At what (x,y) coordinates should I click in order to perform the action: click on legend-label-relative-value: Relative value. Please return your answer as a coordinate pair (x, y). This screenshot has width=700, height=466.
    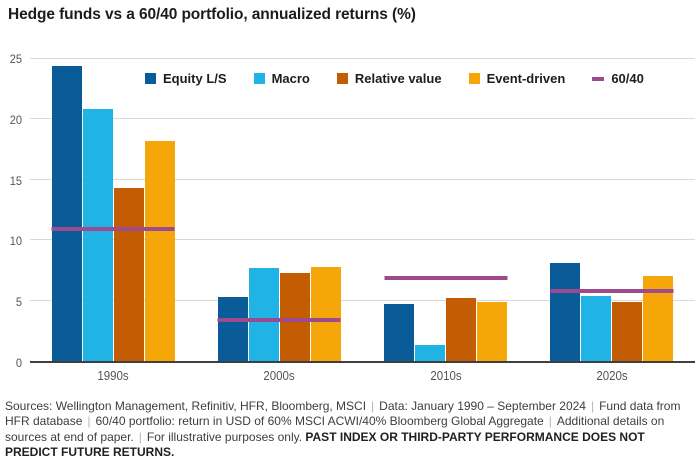
    Looking at the image, I should click on (398, 78).